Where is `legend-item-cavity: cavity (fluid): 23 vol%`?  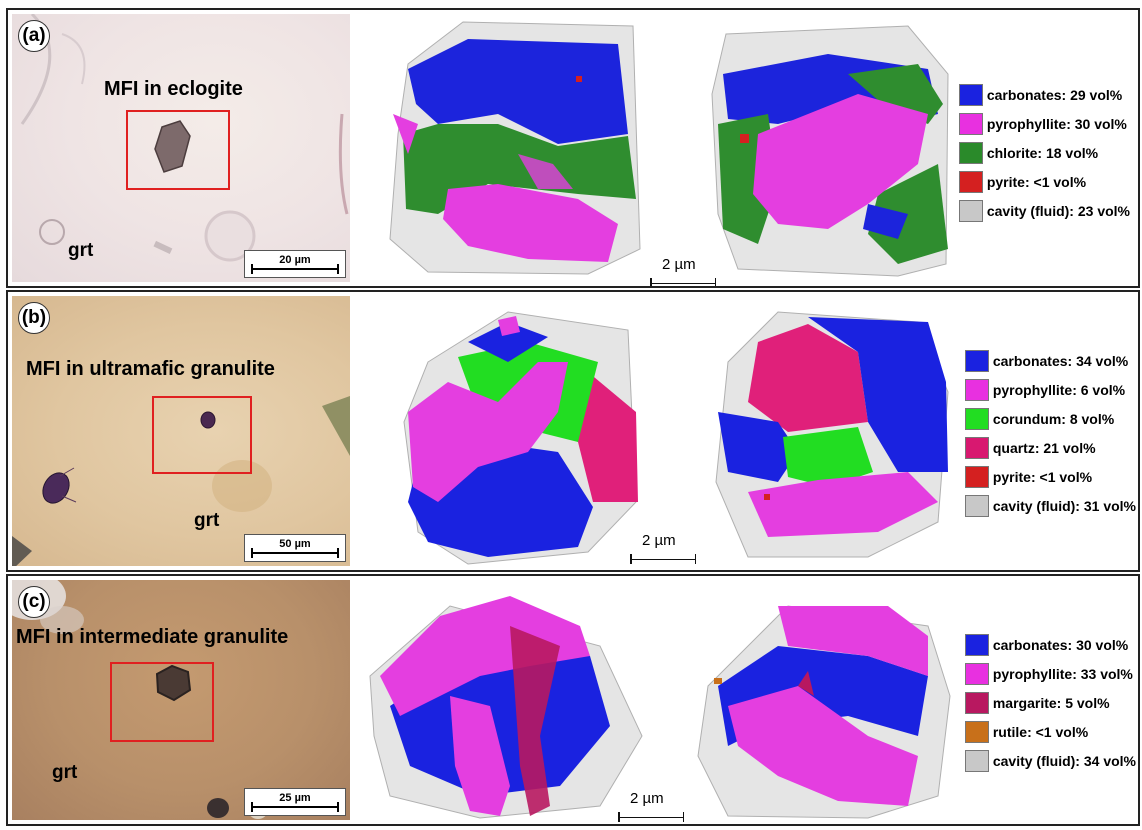 legend-item-cavity: cavity (fluid): 23 vol% is located at coordinates (1044, 210).